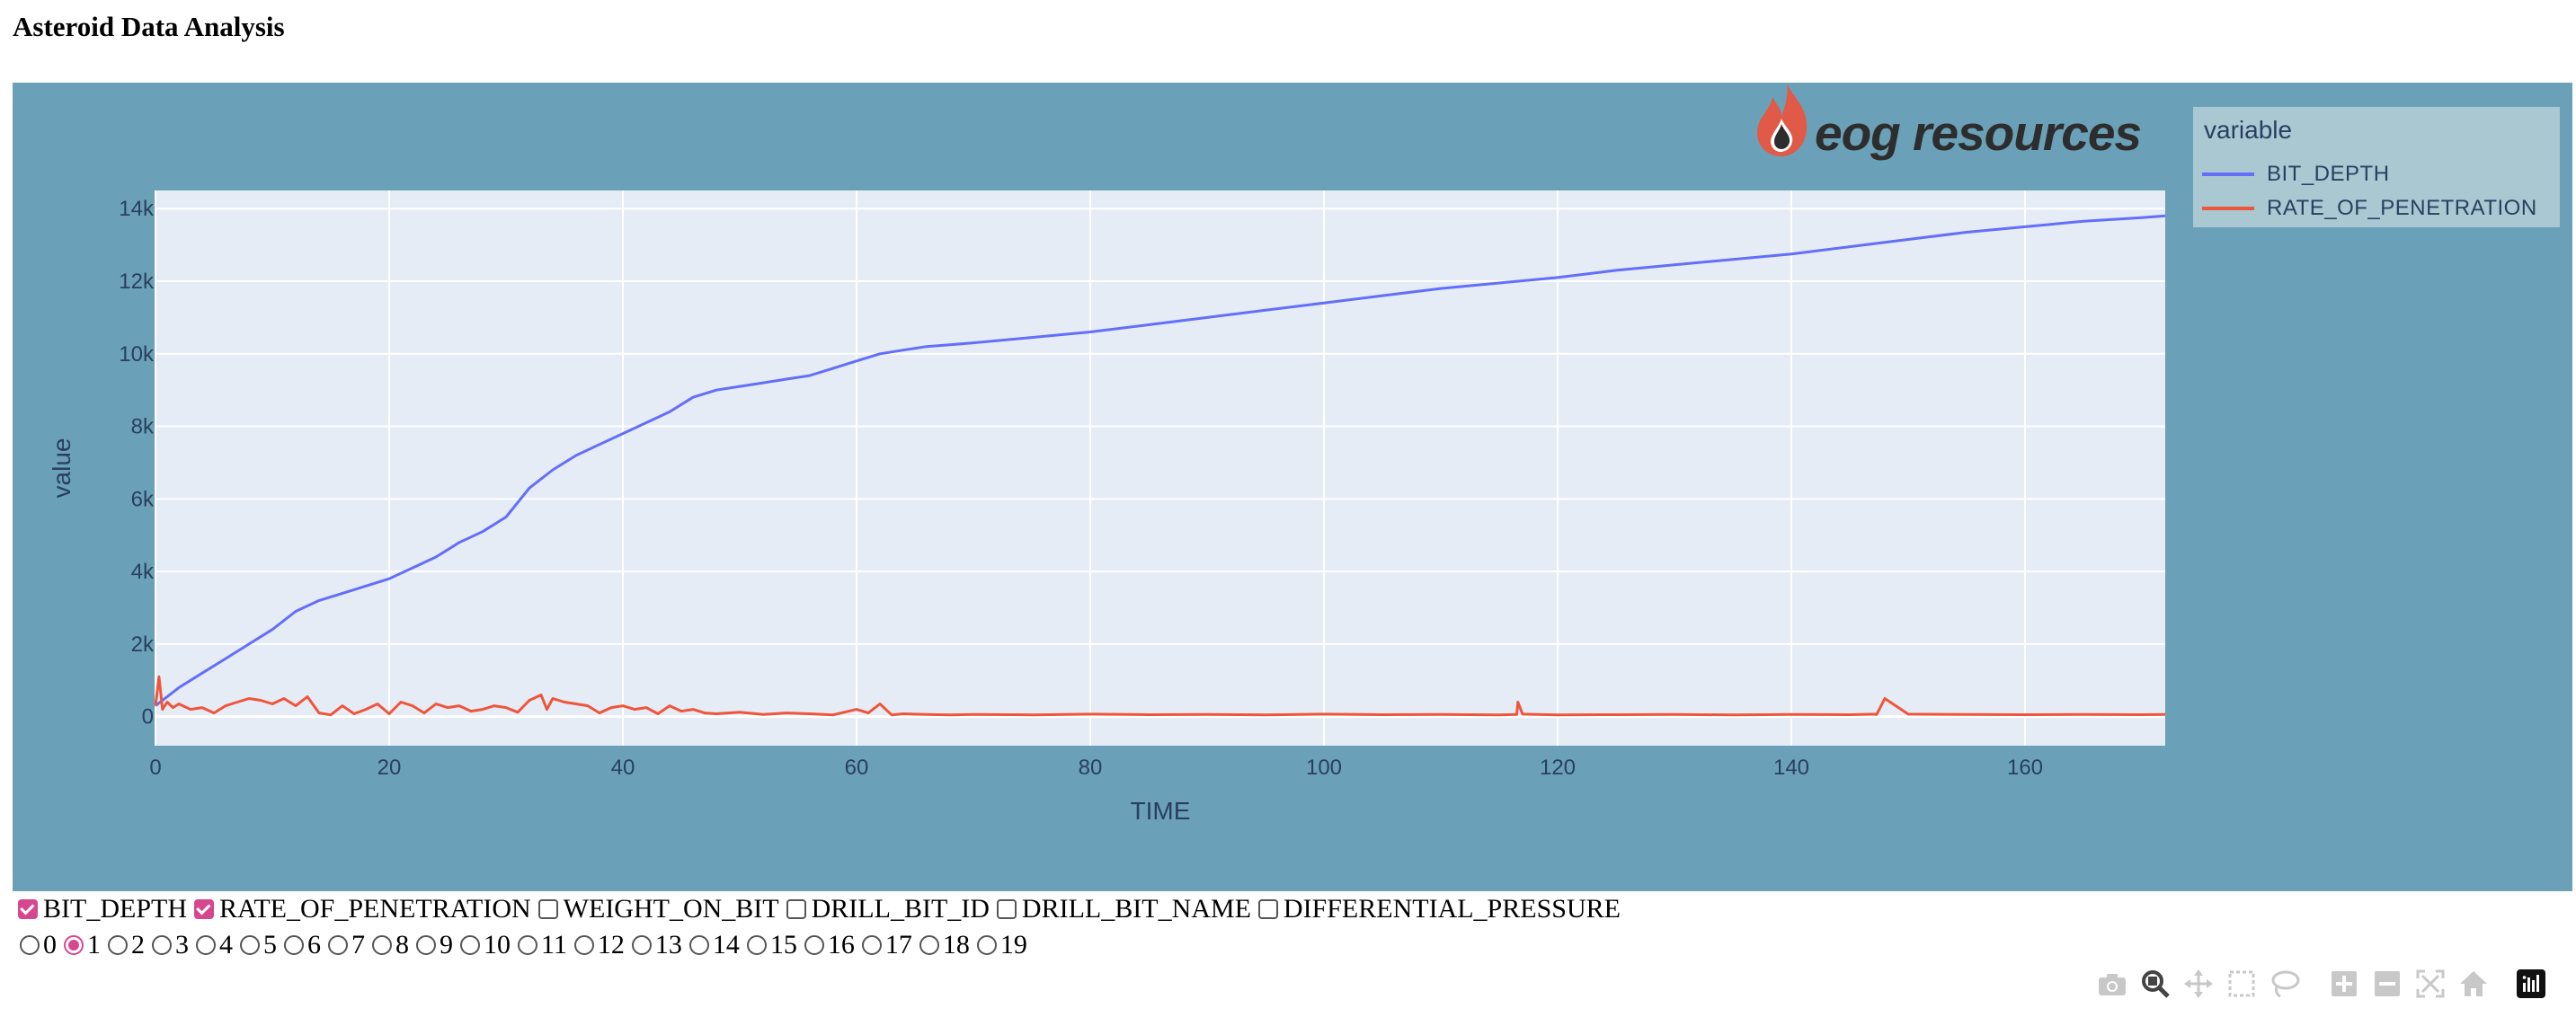 The width and height of the screenshot is (2576, 1017). I want to click on checkbox-label: BIT_DEPTH, so click(115, 909).